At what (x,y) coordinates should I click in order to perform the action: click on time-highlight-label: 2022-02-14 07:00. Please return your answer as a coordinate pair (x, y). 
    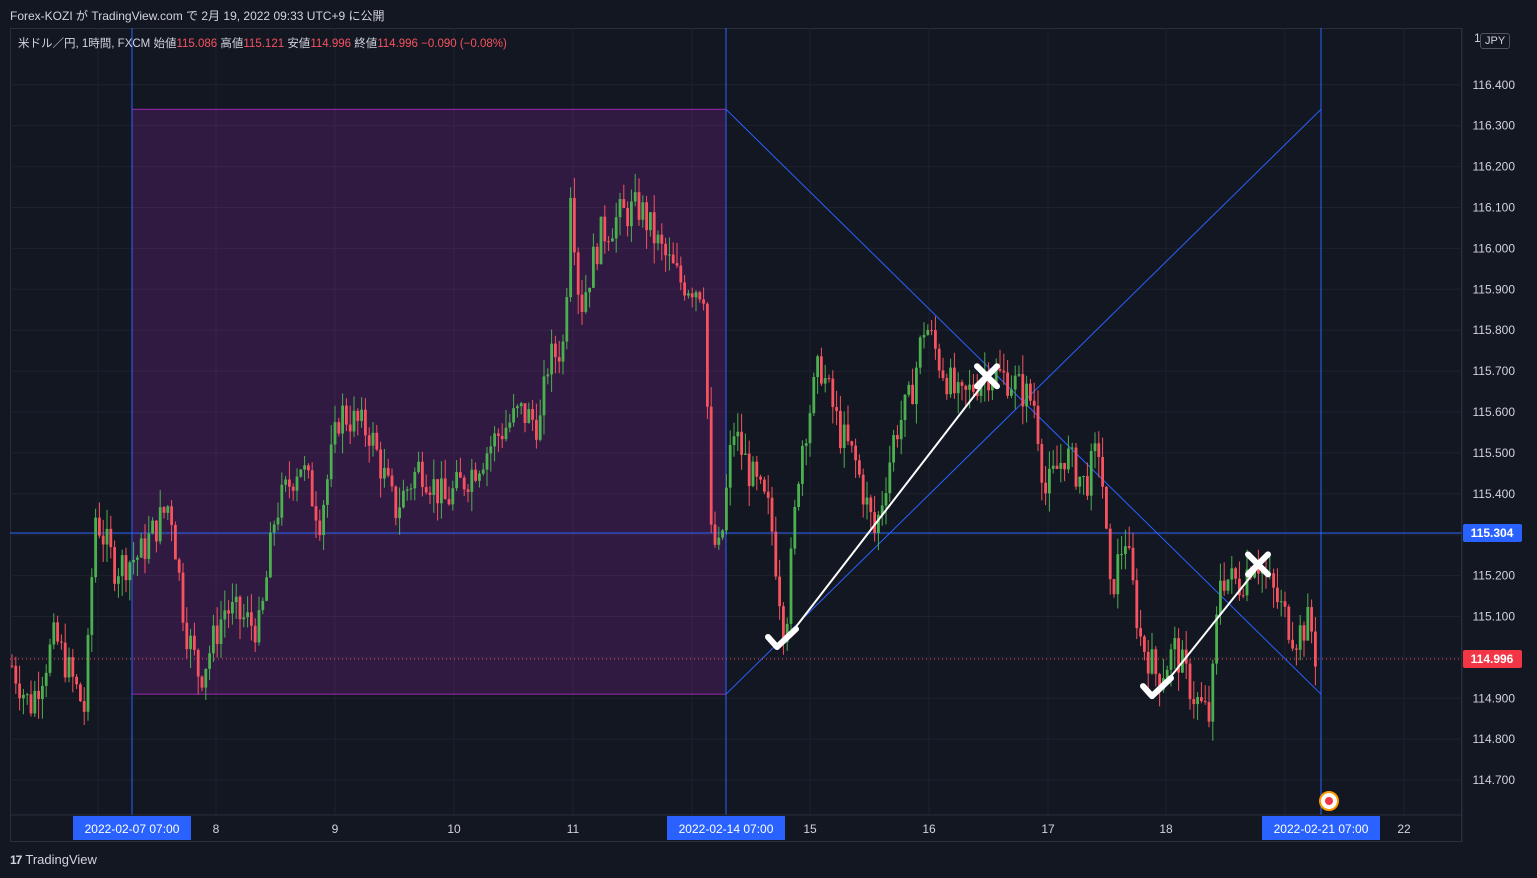
    Looking at the image, I should click on (726, 829).